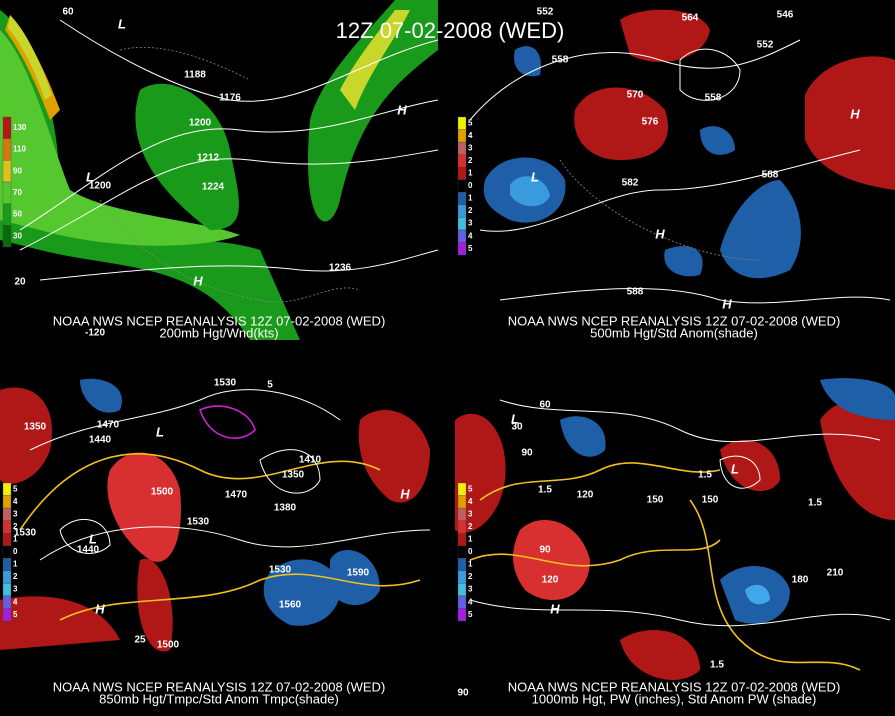 This screenshot has height=716, width=895. Describe the element at coordinates (650, 122) in the screenshot. I see `contour-label: 576` at that location.